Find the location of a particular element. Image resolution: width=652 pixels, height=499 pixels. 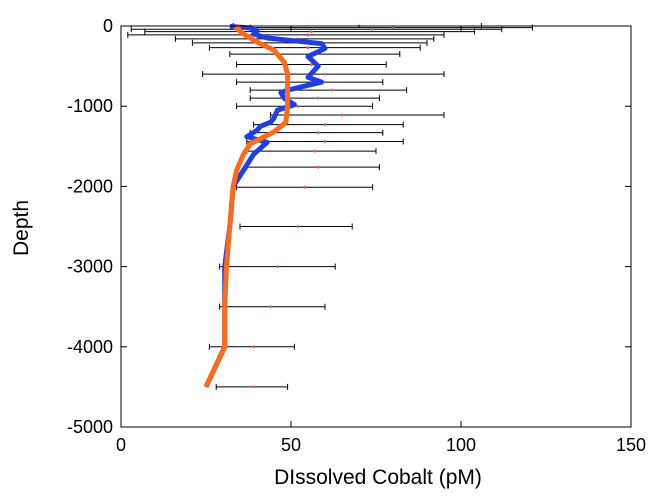

x-axis-label: DIssolved Cobalt (pM) is located at coordinates (378, 477).